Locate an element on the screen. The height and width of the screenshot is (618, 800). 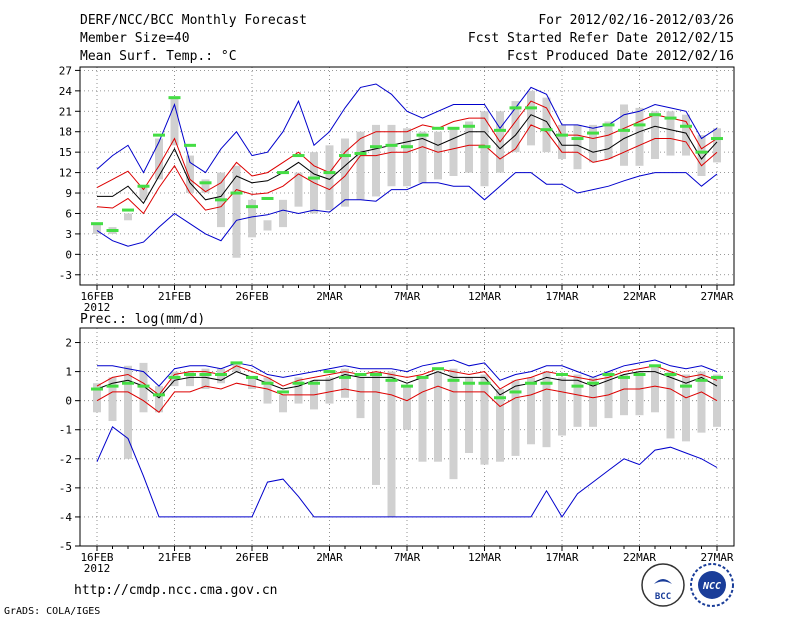
temp-xtick-label: 2MAR is located at coordinates (329, 296).